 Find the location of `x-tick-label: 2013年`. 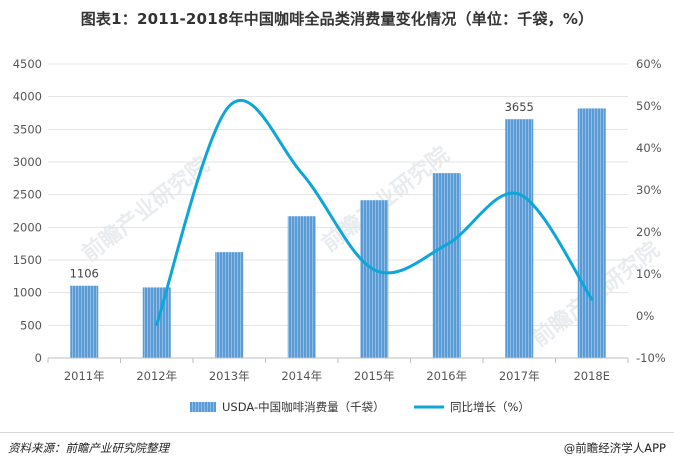

x-tick-label: 2013年 is located at coordinates (229, 376).